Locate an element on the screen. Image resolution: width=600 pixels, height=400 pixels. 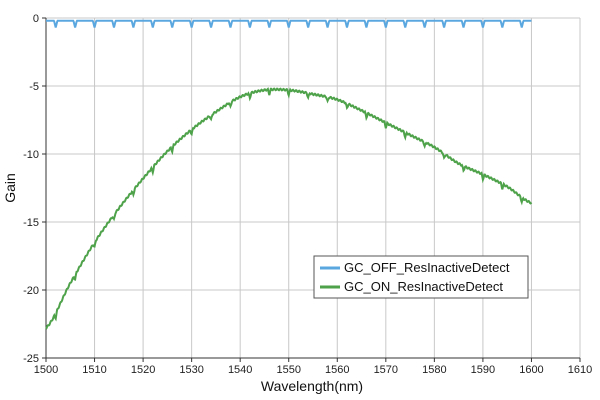
x-tick-label: 1540 is located at coordinates (240, 370).